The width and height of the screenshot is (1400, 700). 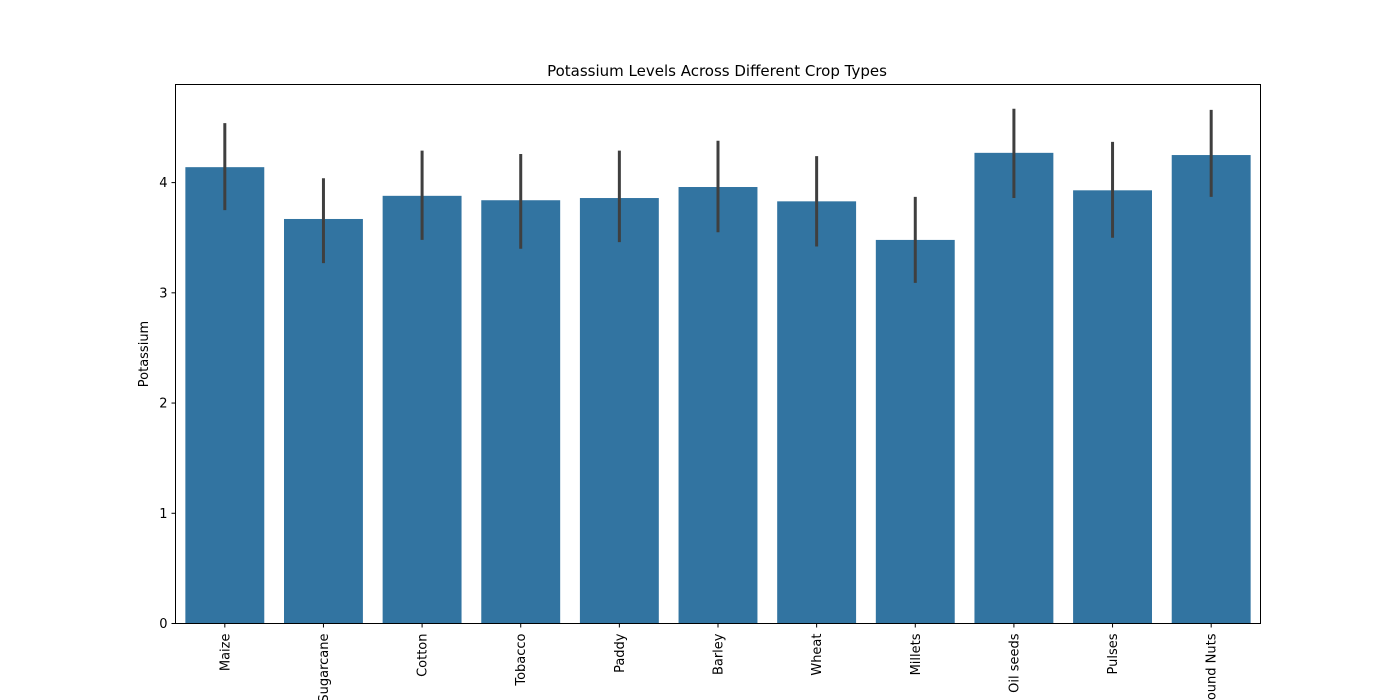 What do you see at coordinates (163, 183) in the screenshot?
I see `y-tick-label: 4` at bounding box center [163, 183].